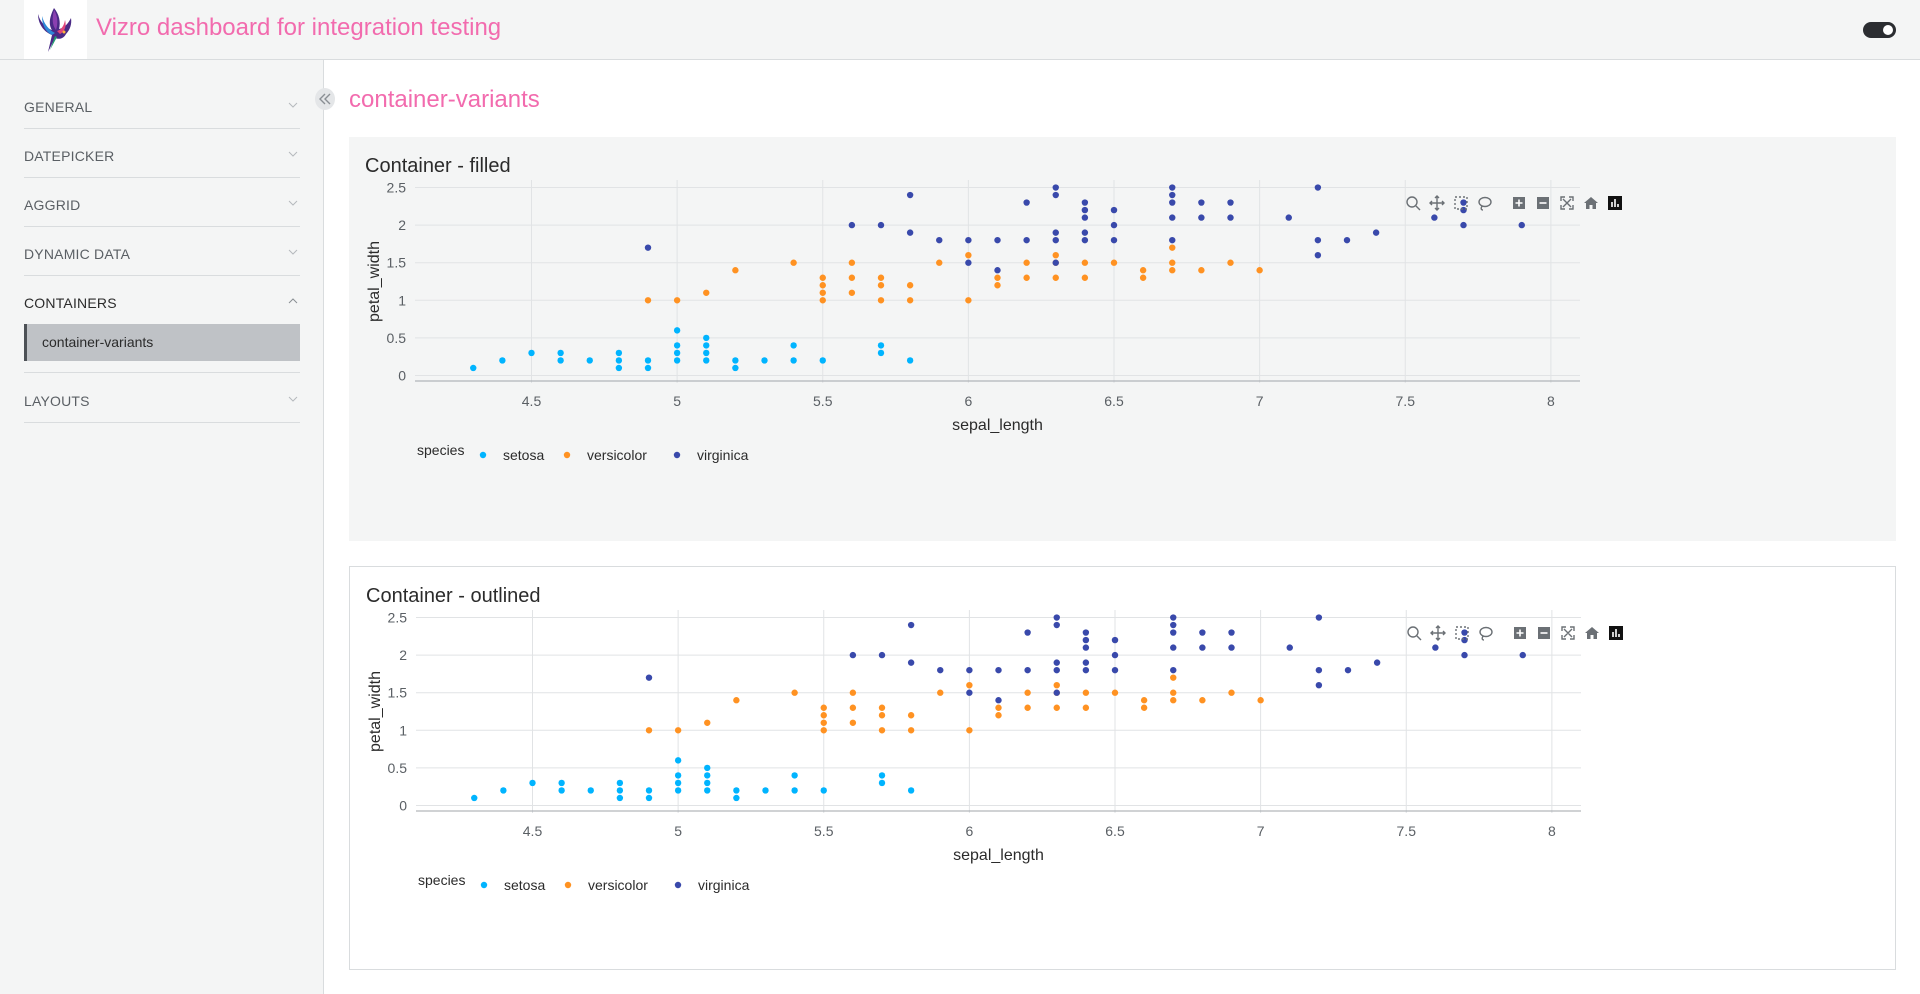 The width and height of the screenshot is (1920, 994). I want to click on legend-label-virginica: virginica, so click(724, 885).